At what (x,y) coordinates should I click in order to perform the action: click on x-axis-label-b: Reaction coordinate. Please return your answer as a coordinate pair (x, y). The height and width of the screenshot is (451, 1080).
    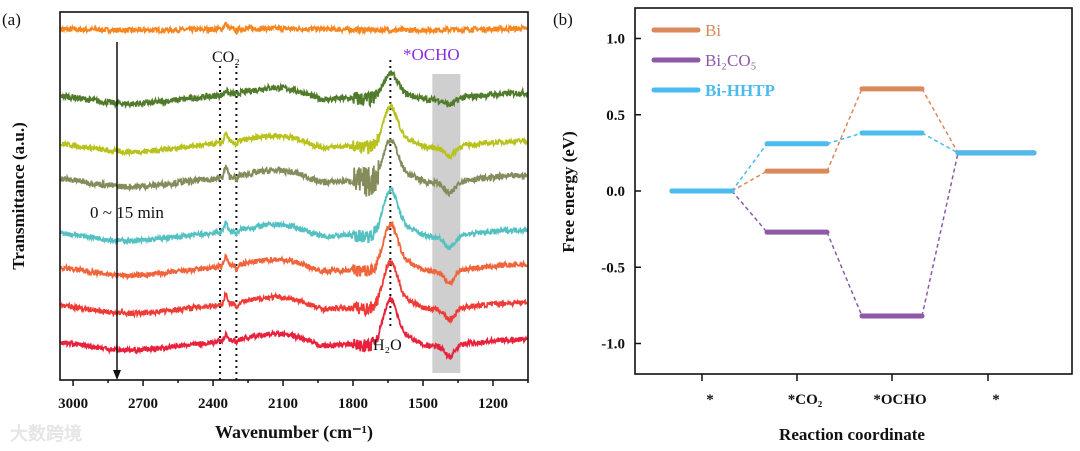
    Looking at the image, I should click on (852, 434).